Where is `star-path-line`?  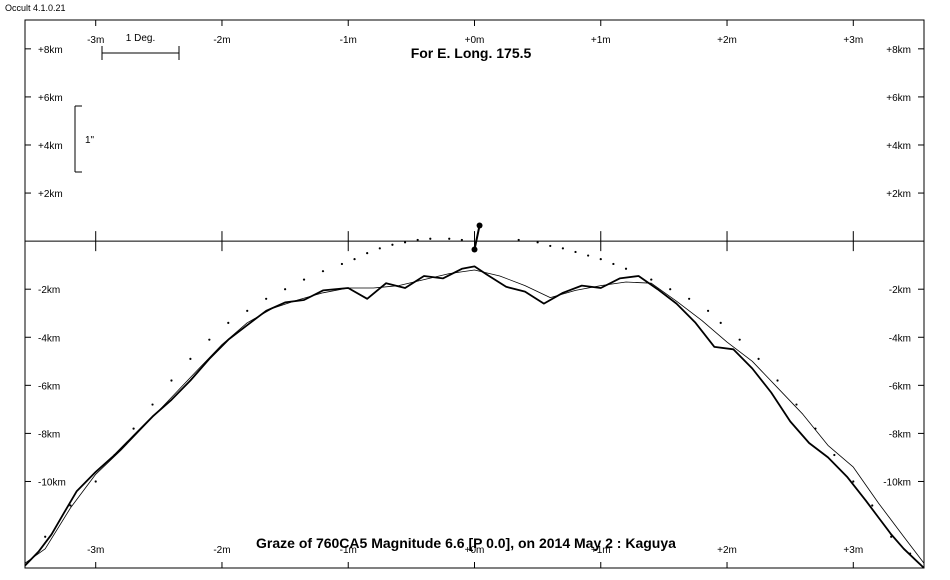
star-path-line is located at coordinates (477, 237).